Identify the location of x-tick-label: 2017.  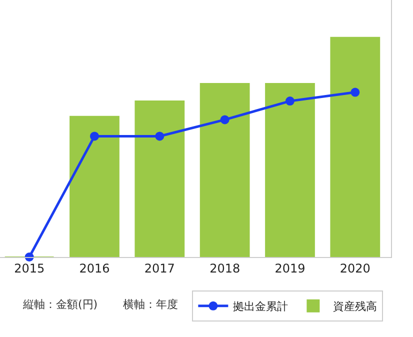
(159, 268).